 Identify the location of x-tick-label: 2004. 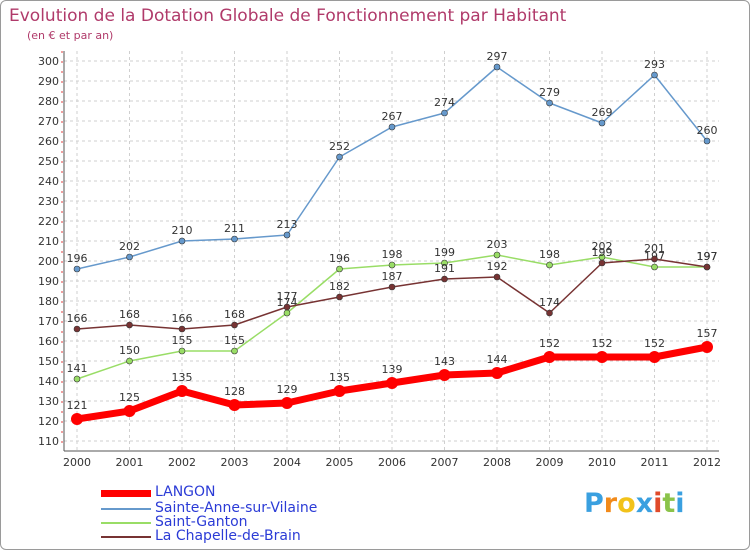
(287, 462).